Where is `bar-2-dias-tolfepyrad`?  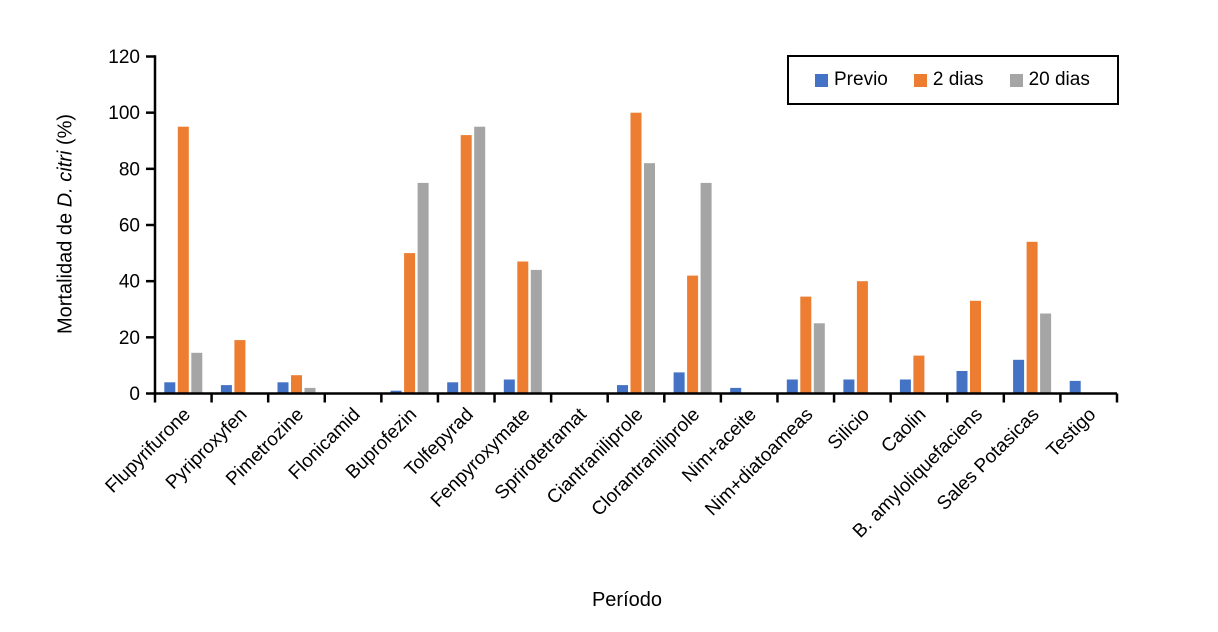
bar-2-dias-tolfepyrad is located at coordinates (466, 264).